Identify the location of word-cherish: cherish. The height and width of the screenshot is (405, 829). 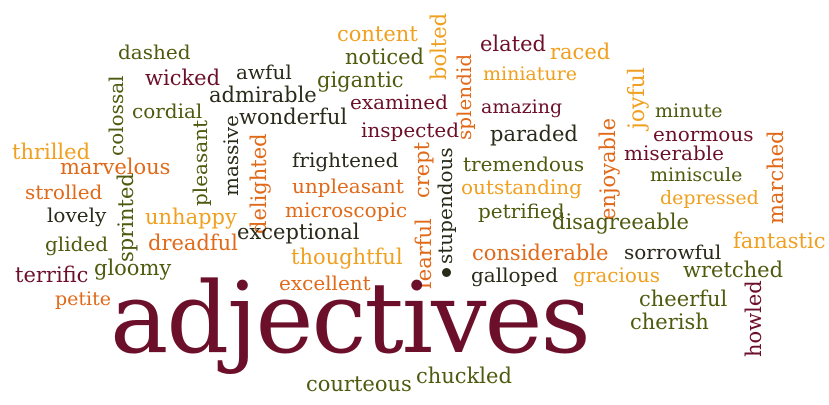
(669, 322).